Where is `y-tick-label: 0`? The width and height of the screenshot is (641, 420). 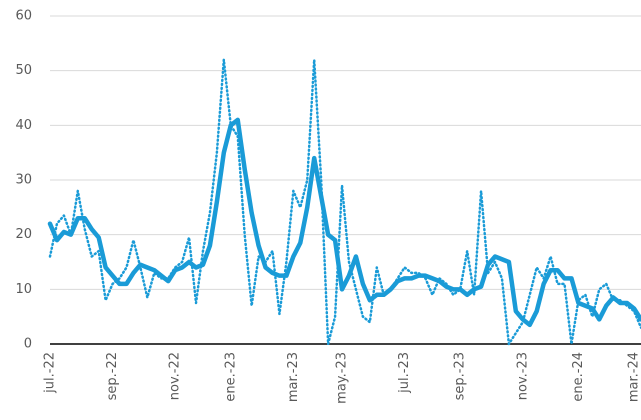
y-tick-label: 0 is located at coordinates (28, 344).